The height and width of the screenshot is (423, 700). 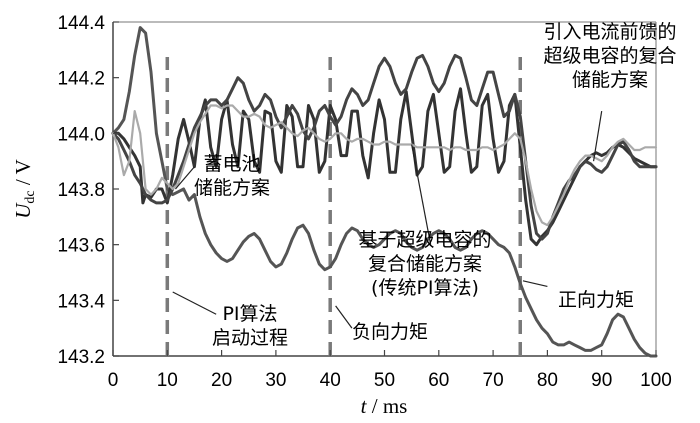 I want to click on x-tick-label: 20, so click(x=221, y=380).